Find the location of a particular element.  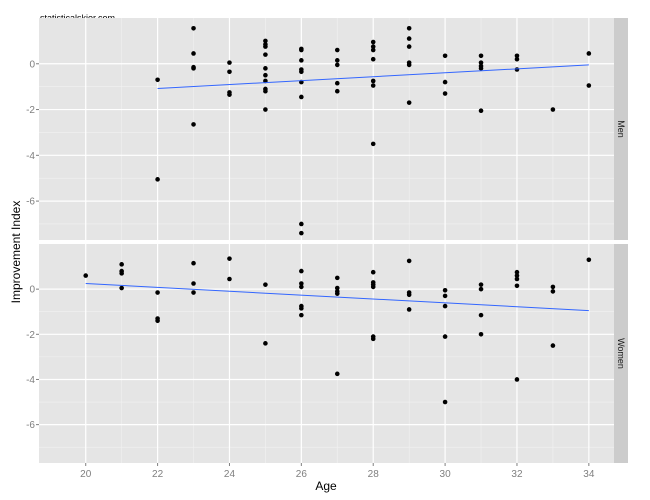

x-axis: 20 22 24 26 28 30 32 34 is located at coordinates (337, 471).